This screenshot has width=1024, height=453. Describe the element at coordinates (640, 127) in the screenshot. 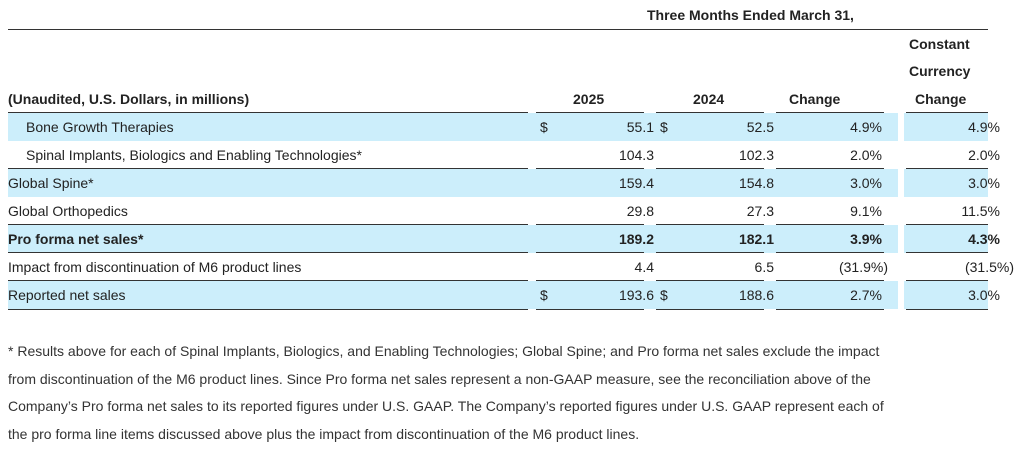

I see `value-2025: 55.1` at that location.